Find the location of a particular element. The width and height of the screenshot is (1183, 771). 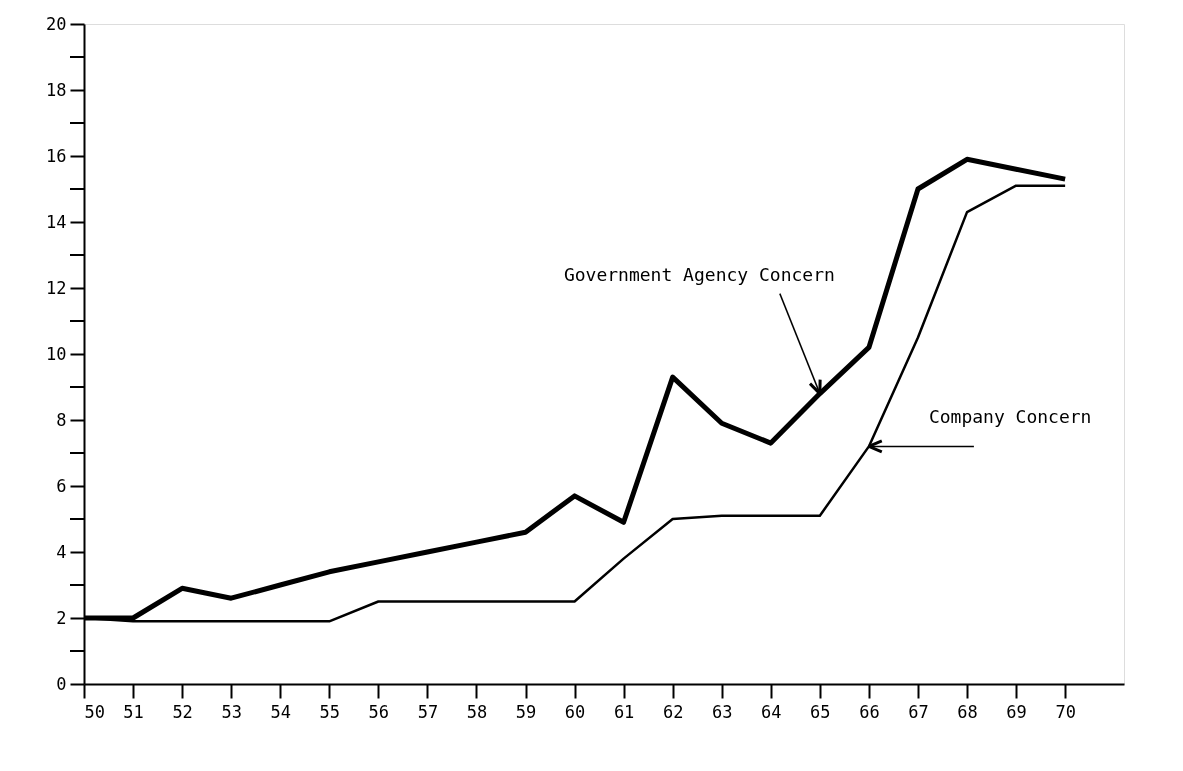

y-tick-label: 14 is located at coordinates (56, 221).